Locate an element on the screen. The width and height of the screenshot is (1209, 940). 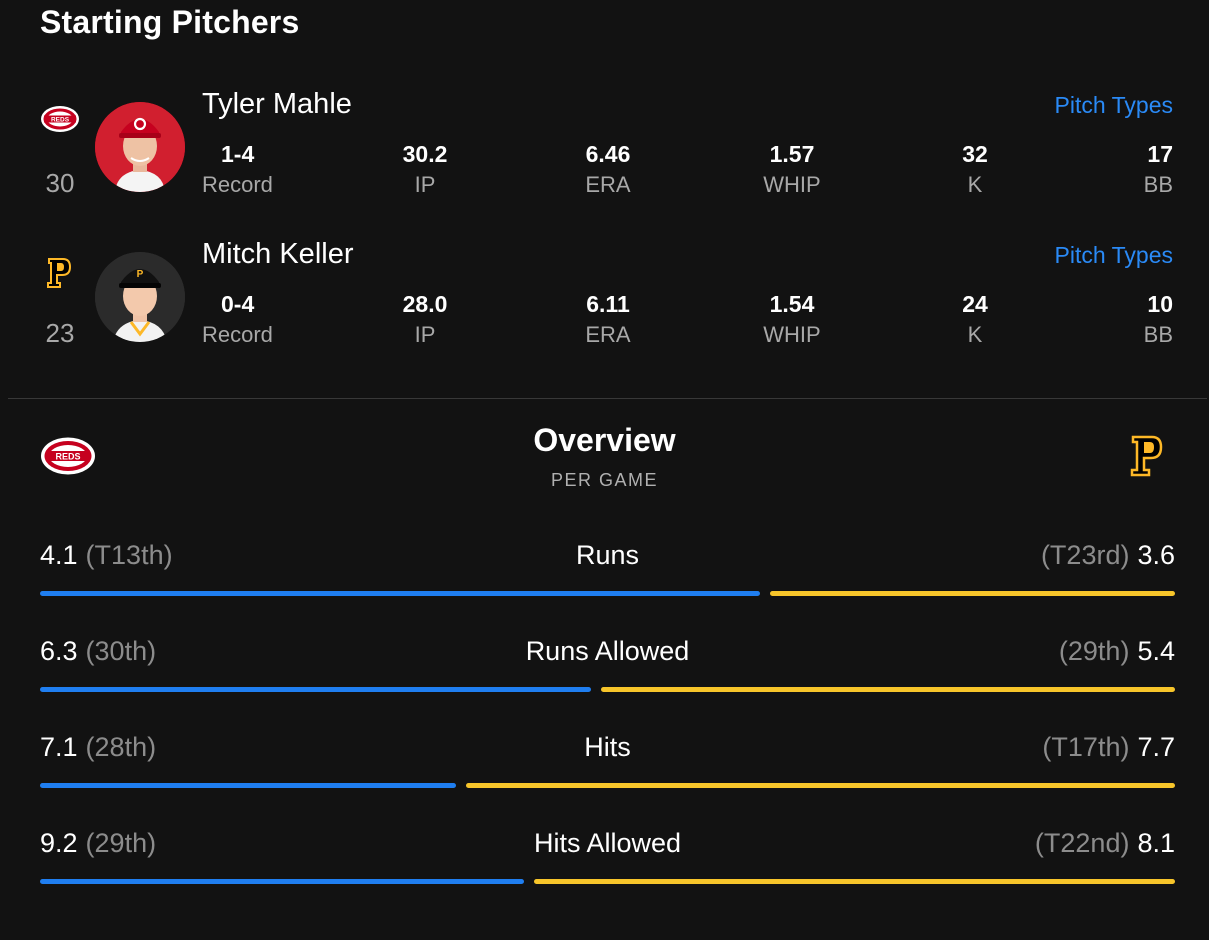
overview-row: 4.1 (T13th) Runs (T23rd) 3.6 is located at coordinates (607, 570).